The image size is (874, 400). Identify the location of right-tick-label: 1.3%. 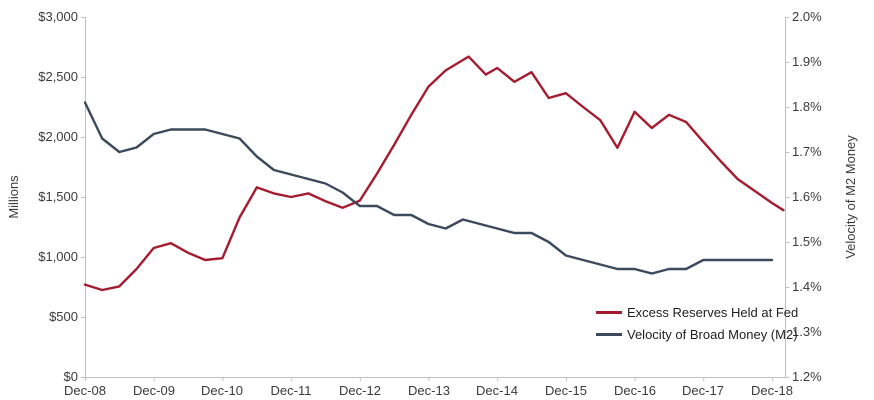
(807, 331).